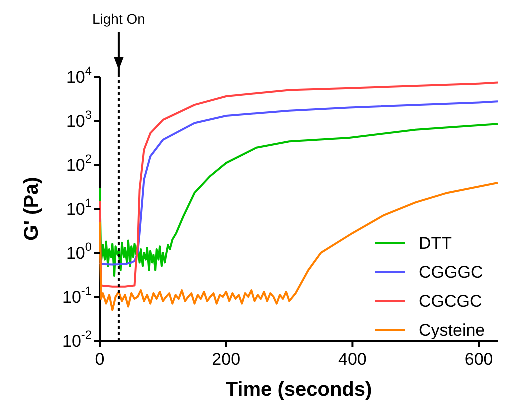 This screenshot has width=506, height=409. Describe the element at coordinates (479, 359) in the screenshot. I see `x-tick-label: 600` at that location.